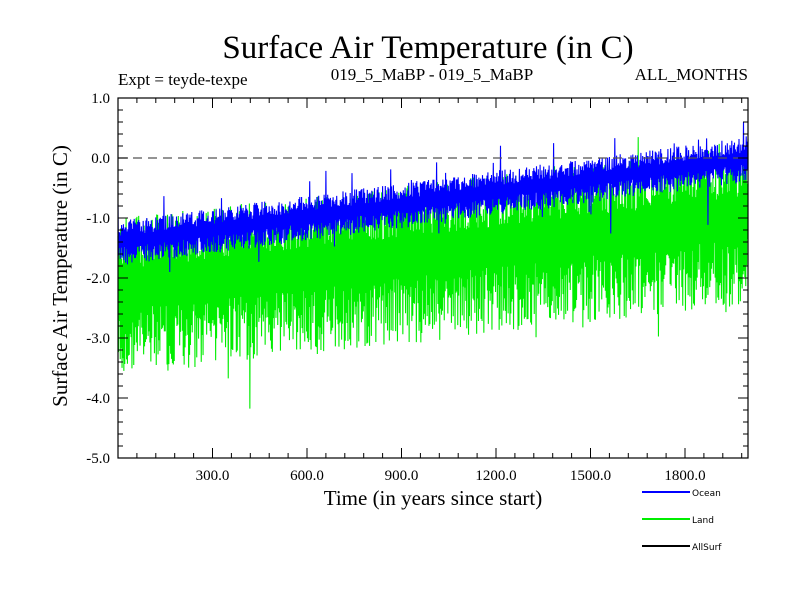 Image resolution: width=800 pixels, height=600 pixels. What do you see at coordinates (495, 476) in the screenshot?
I see `x-tick-label: 1200.0` at bounding box center [495, 476].